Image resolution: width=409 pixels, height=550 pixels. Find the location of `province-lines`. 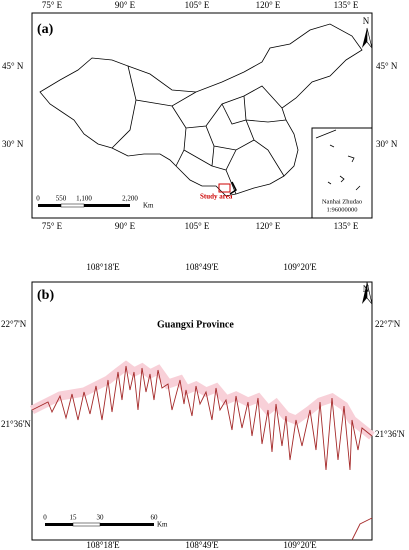

province-lines is located at coordinates (199, 130).